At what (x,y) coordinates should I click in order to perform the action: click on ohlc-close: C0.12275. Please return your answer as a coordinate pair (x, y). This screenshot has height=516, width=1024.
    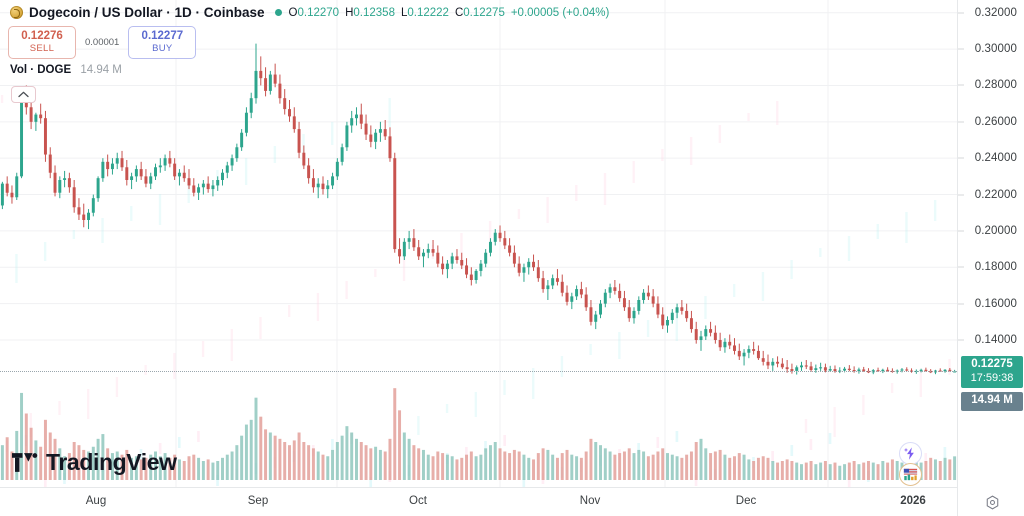
    Looking at the image, I should click on (480, 13).